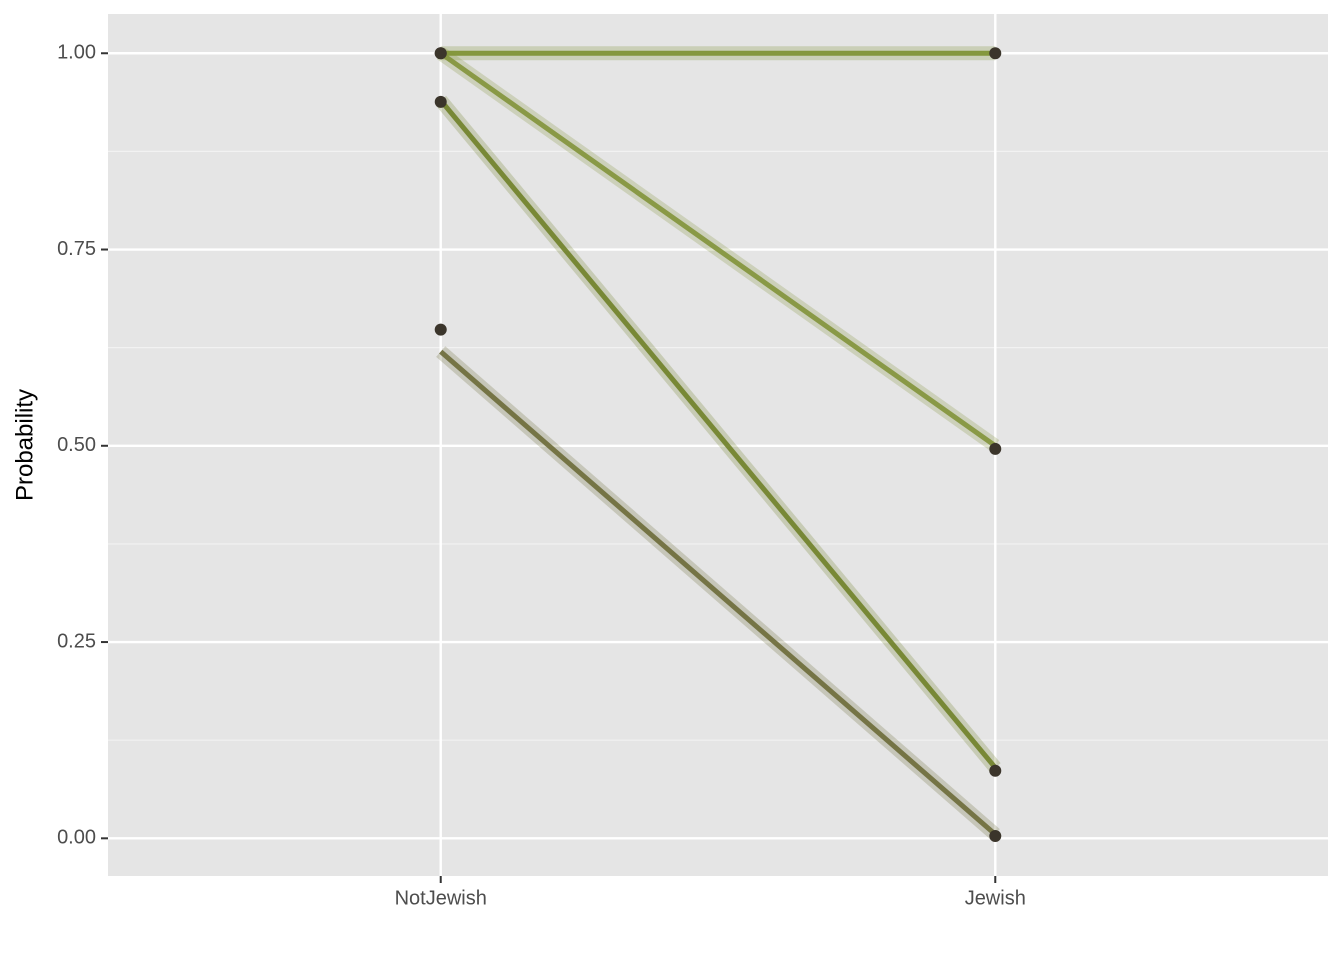  Describe the element at coordinates (76, 53) in the screenshot. I see `y-tick-label: 1.00` at that location.